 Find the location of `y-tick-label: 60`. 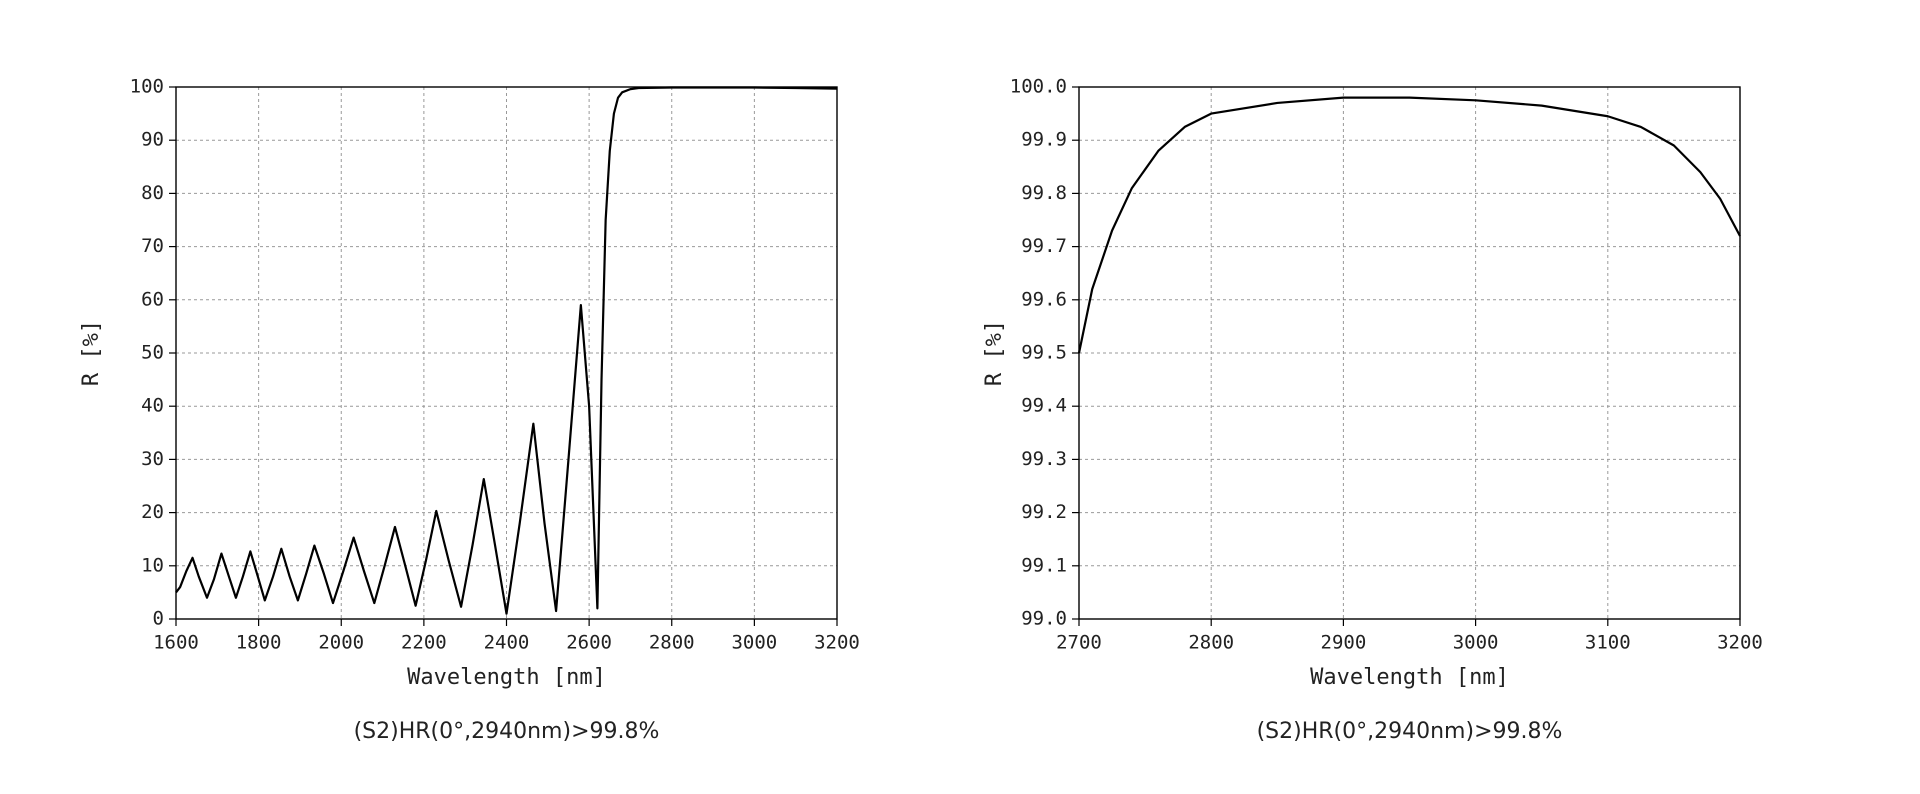

y-tick-label: 60 is located at coordinates (152, 299).